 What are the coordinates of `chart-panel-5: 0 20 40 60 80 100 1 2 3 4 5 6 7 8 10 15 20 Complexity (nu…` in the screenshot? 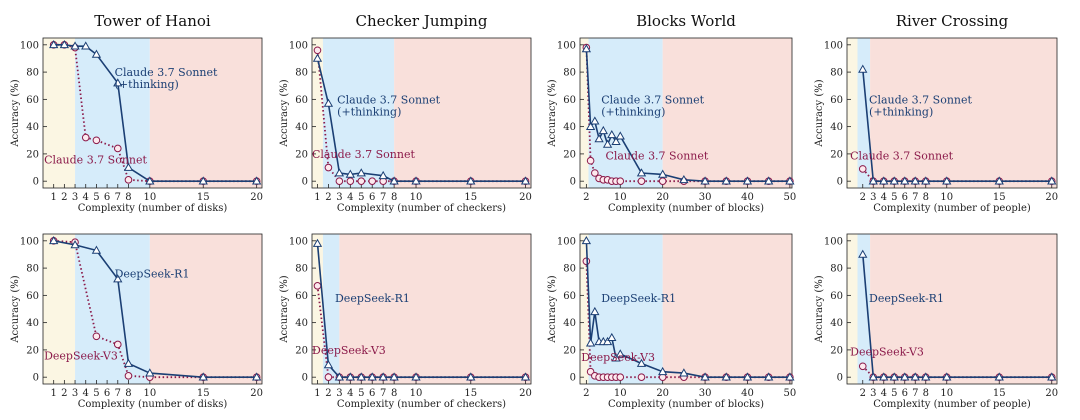 It's located at (136, 321).